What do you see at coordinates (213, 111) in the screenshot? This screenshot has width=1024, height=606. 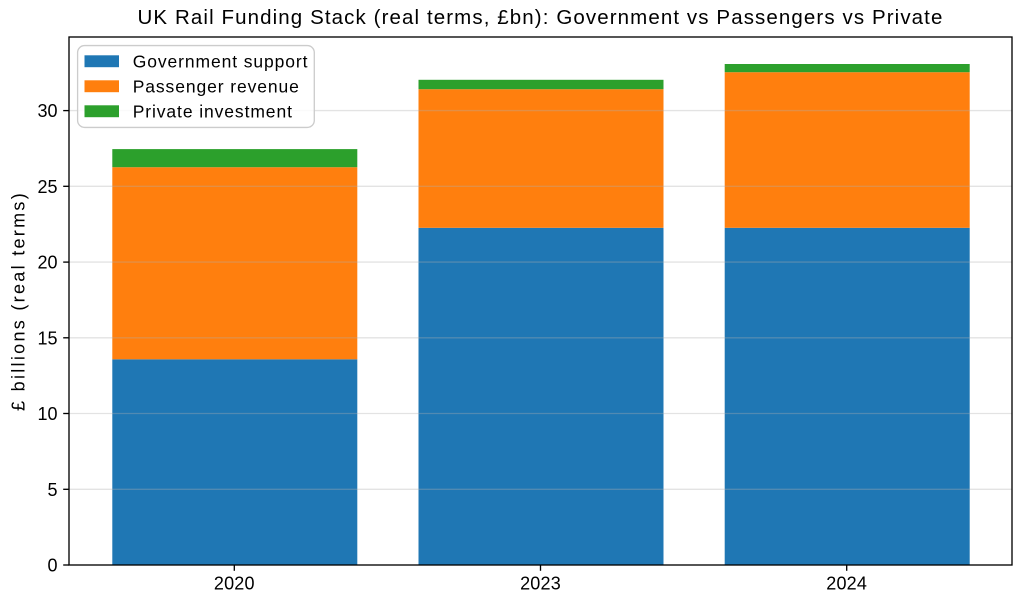 I see `svg-text: Private investment` at bounding box center [213, 111].